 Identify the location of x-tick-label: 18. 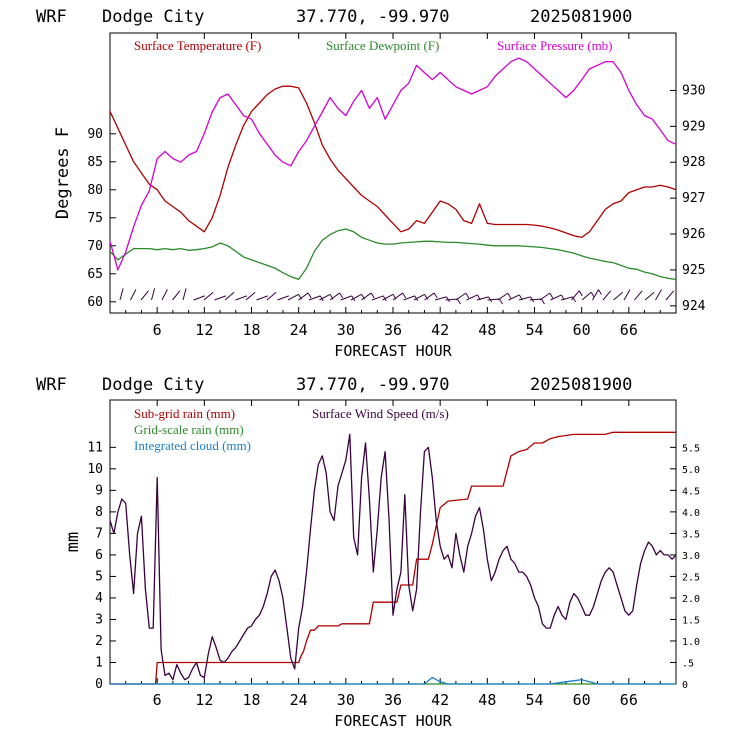
(251, 330).